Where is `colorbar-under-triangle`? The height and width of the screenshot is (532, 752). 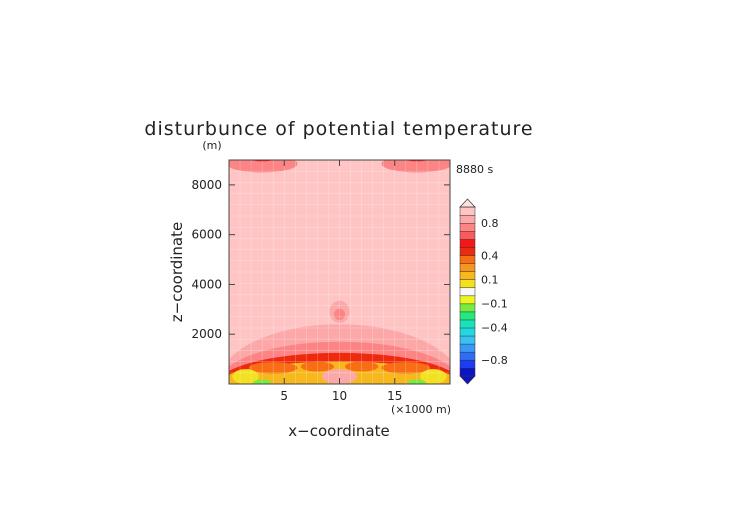
colorbar-under-triangle is located at coordinates (467, 380).